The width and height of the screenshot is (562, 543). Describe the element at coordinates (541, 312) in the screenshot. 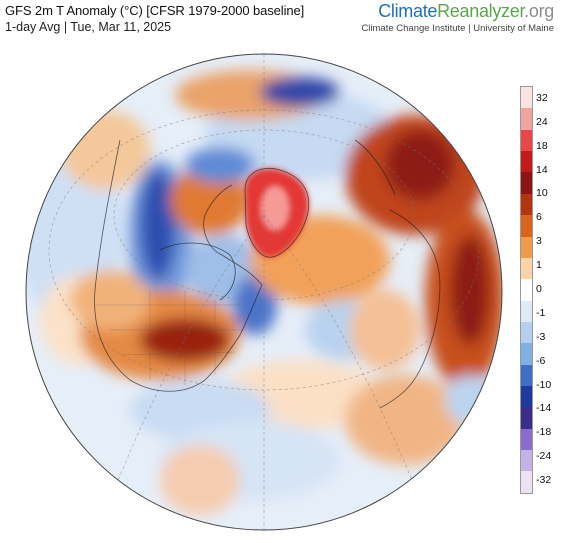

I see `colorbar-tick-label: -1` at that location.